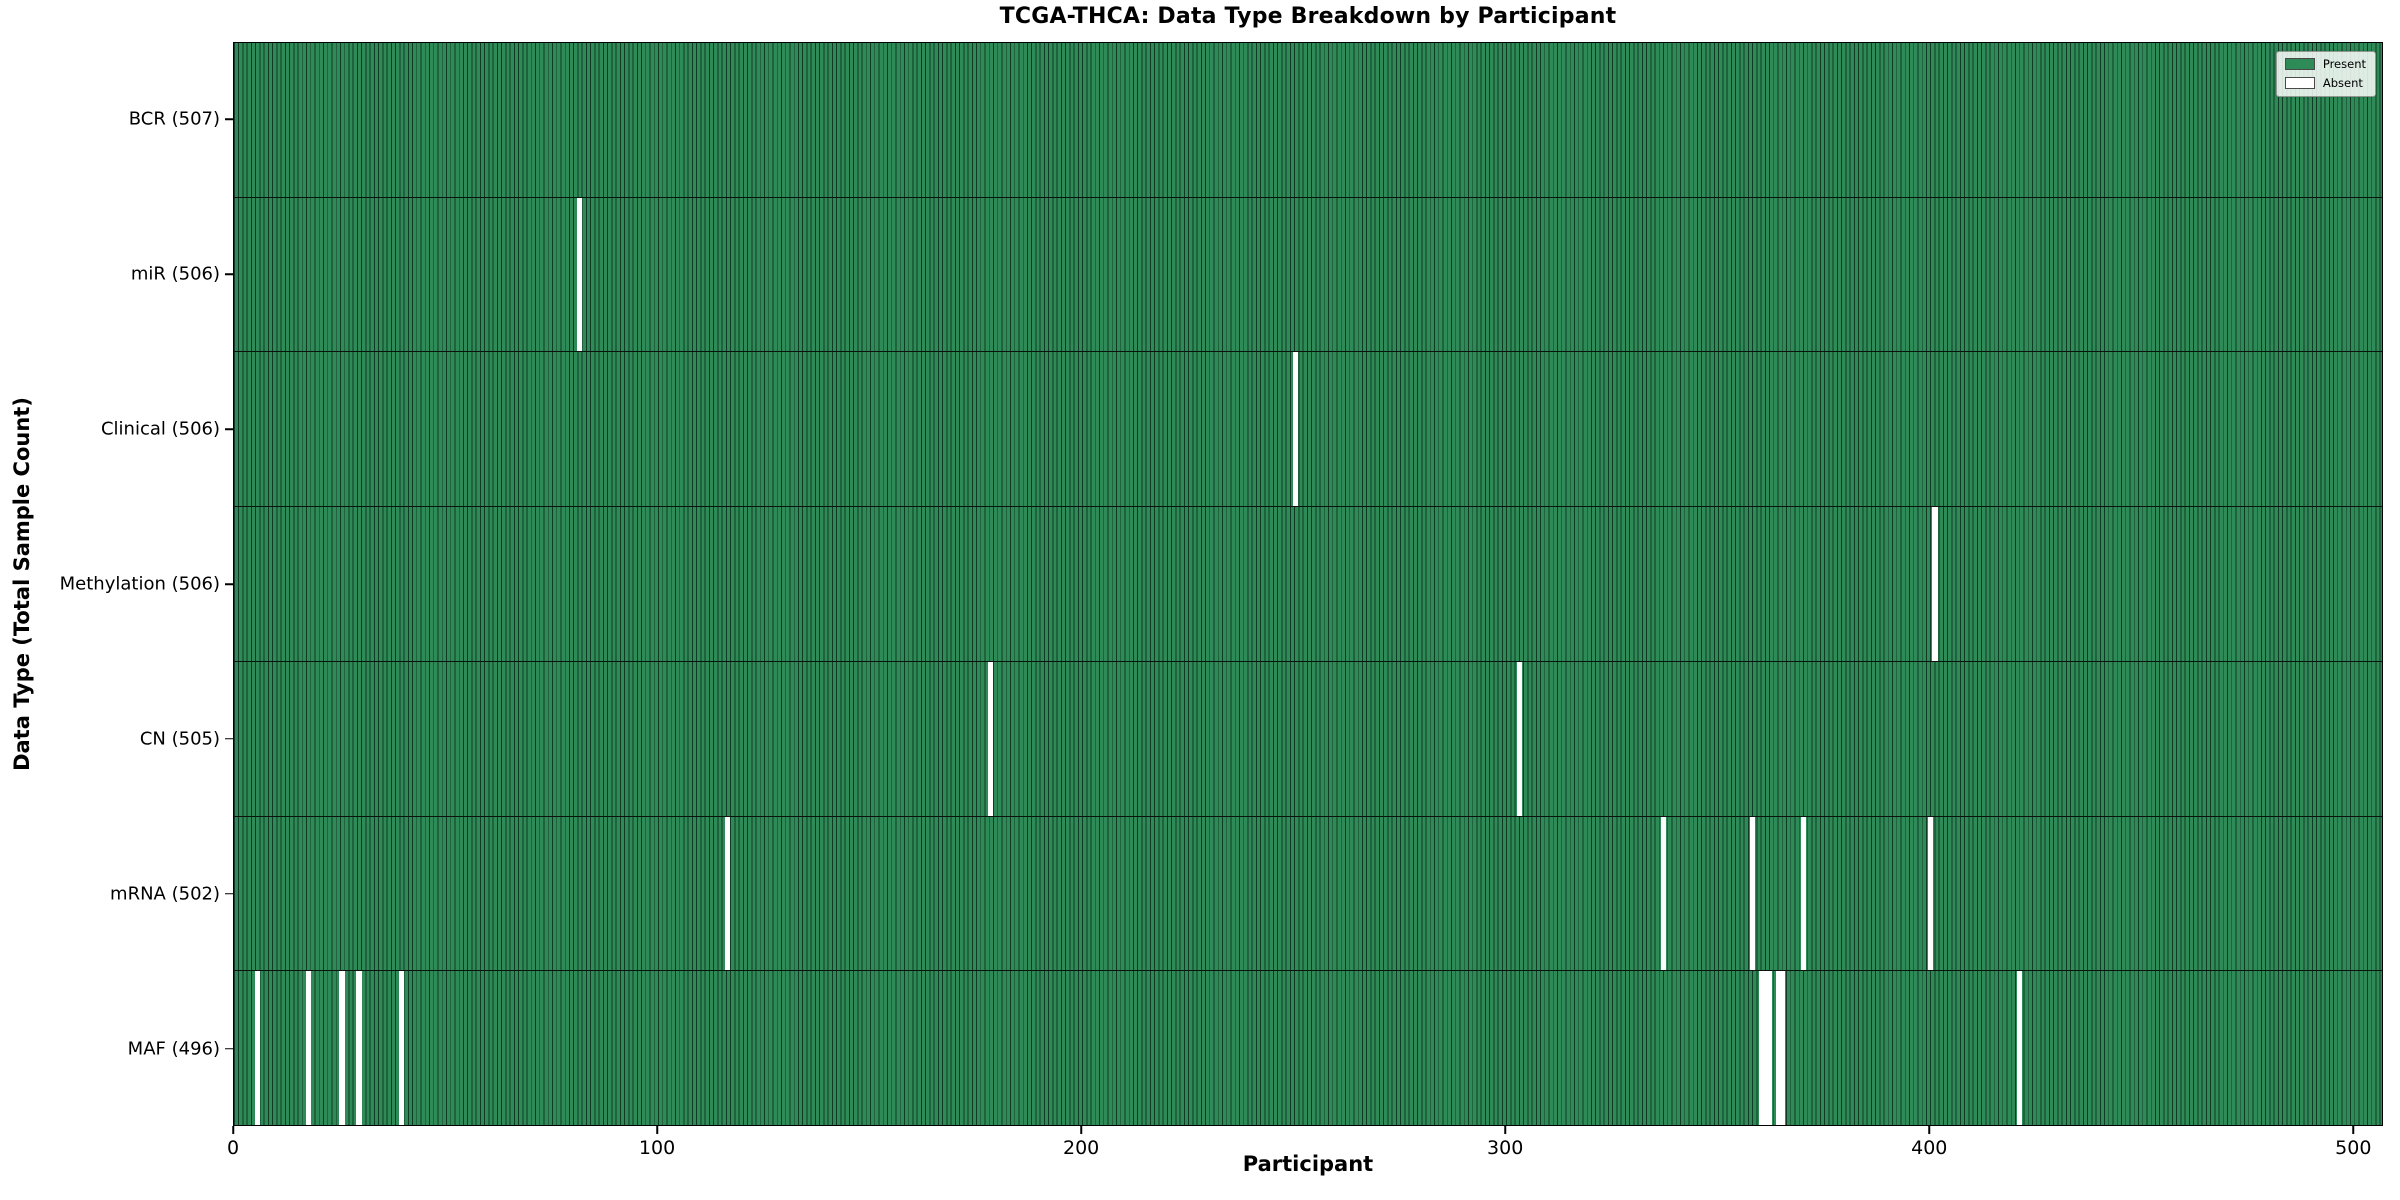  What do you see at coordinates (2342, 83) in the screenshot?
I see `legend-label-absent: Absent` at bounding box center [2342, 83].